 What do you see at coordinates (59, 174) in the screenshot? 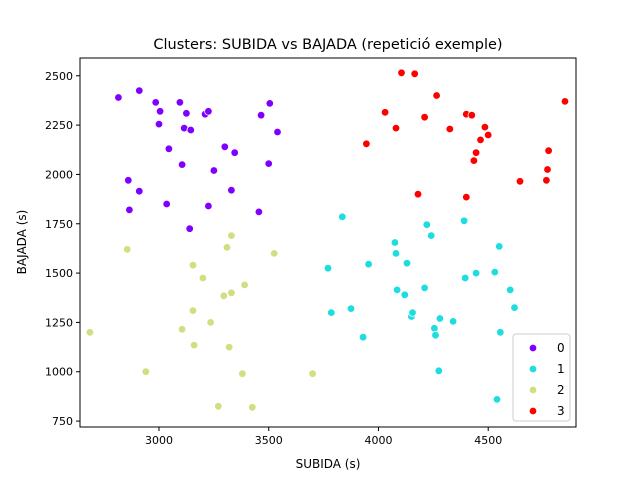
I see `y-tick-label: 2000` at bounding box center [59, 174].